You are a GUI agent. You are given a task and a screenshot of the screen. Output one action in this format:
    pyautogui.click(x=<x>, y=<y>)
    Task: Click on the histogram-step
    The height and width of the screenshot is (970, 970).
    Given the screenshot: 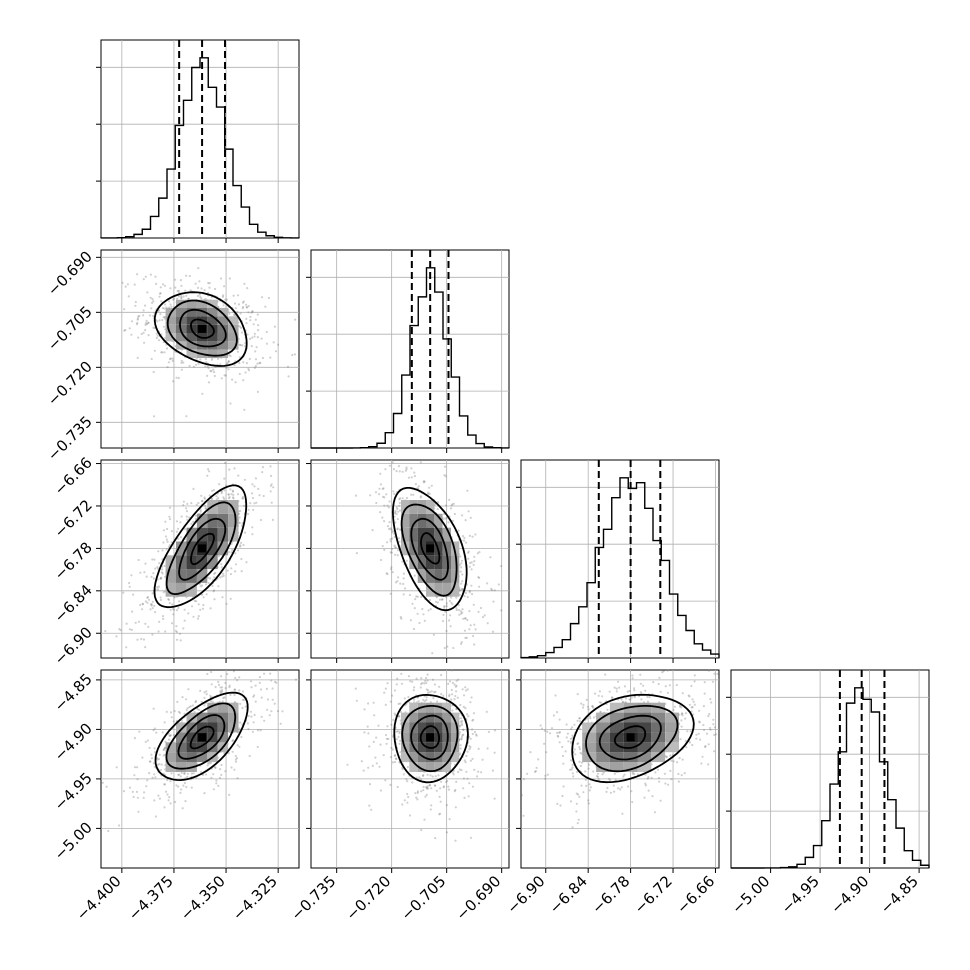 What is the action you would take?
    pyautogui.click(x=200, y=148)
    